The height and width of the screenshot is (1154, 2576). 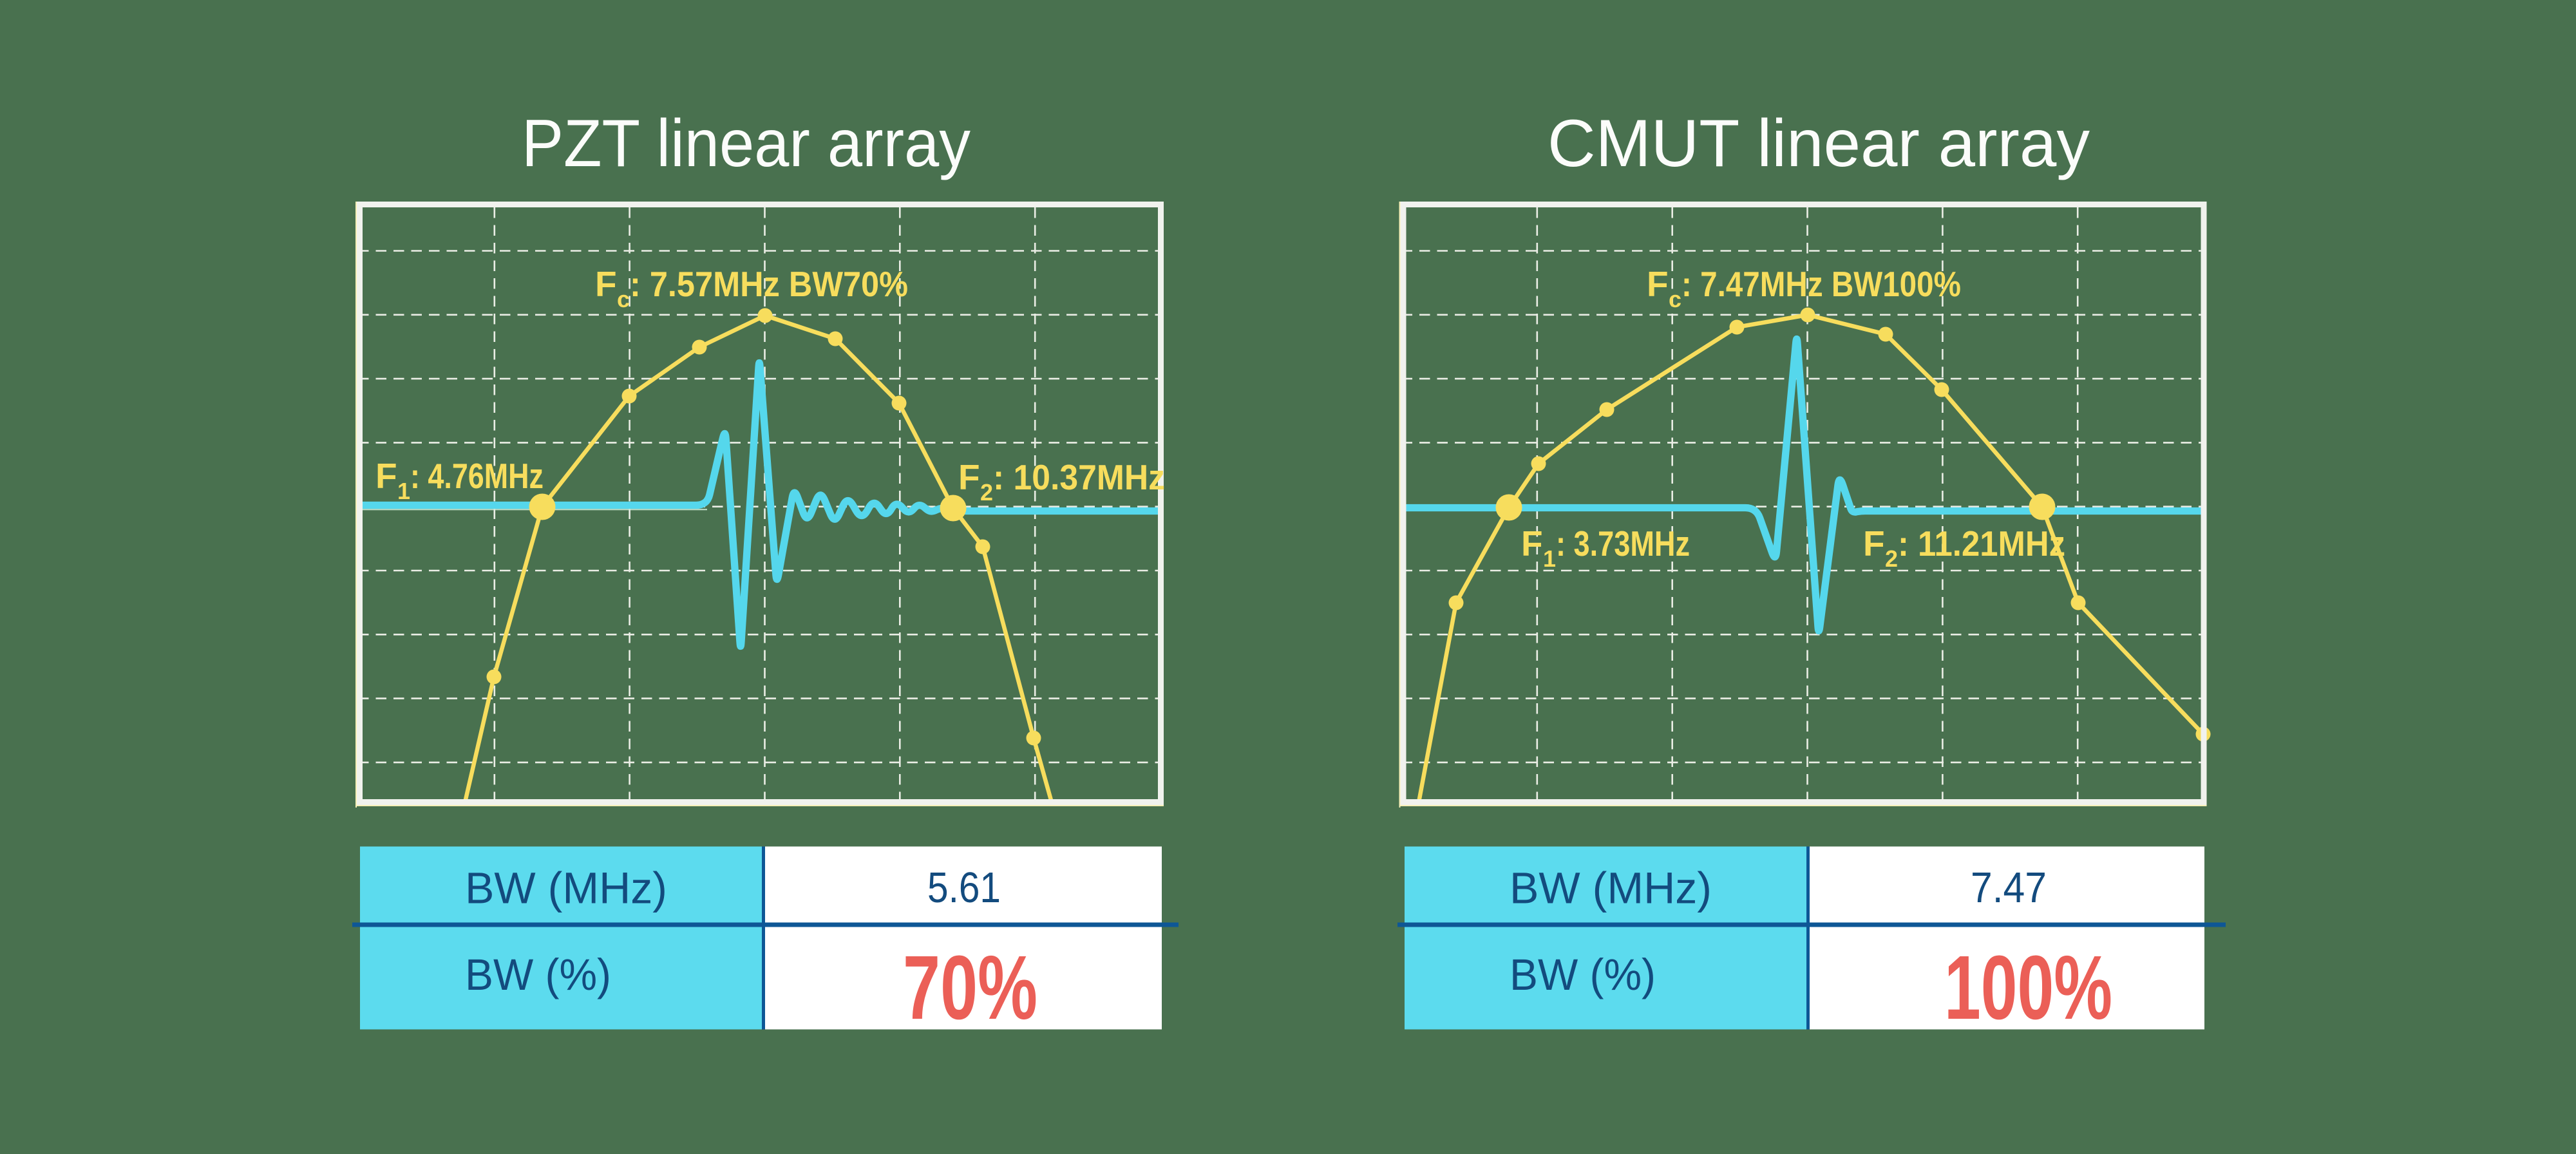 What do you see at coordinates (747, 143) in the screenshot?
I see `svg-text: PZT linear array` at bounding box center [747, 143].